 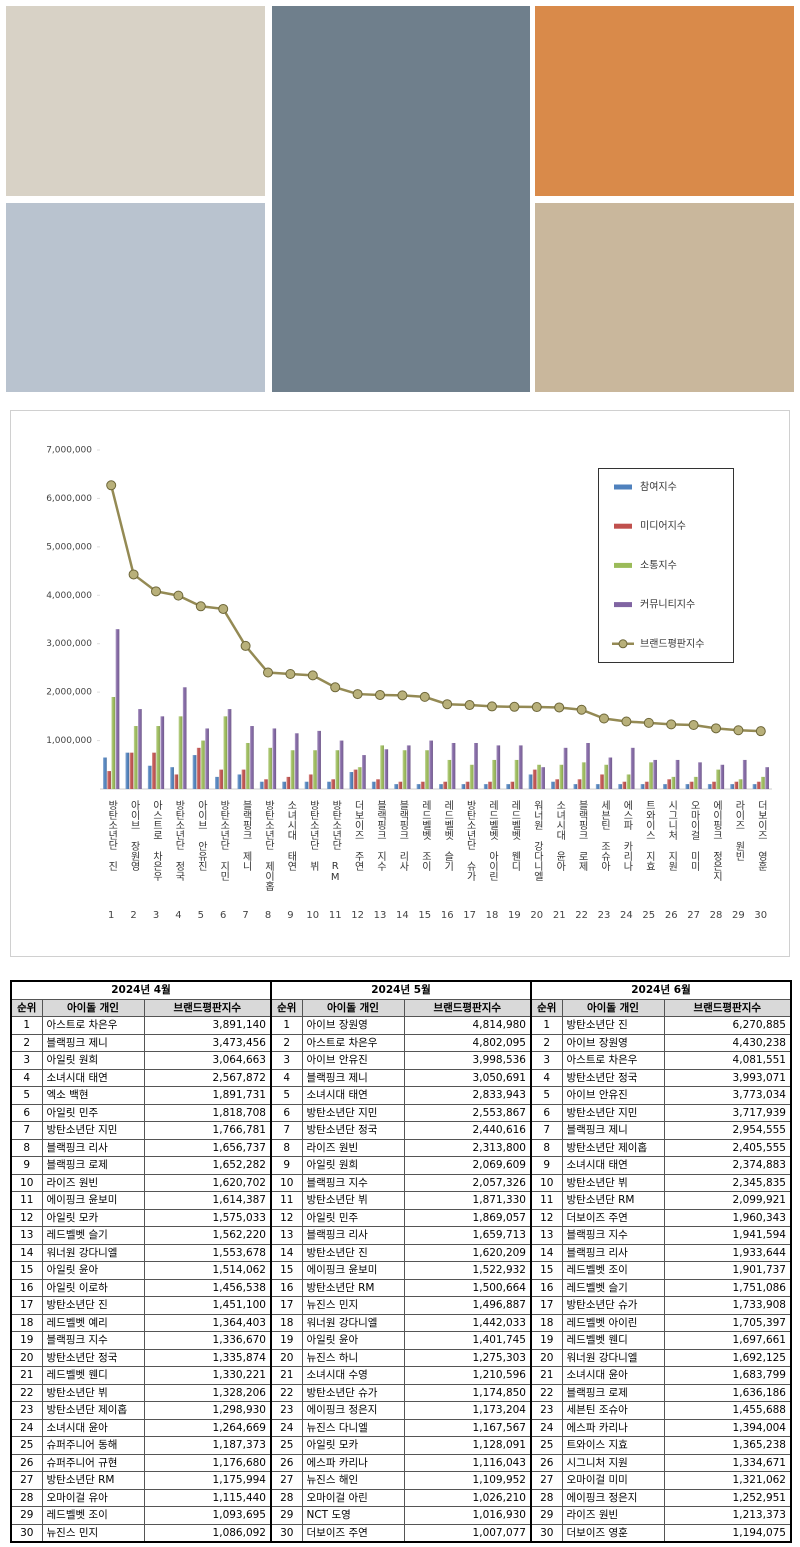 I want to click on rank: 13, so click(x=26, y=1235).